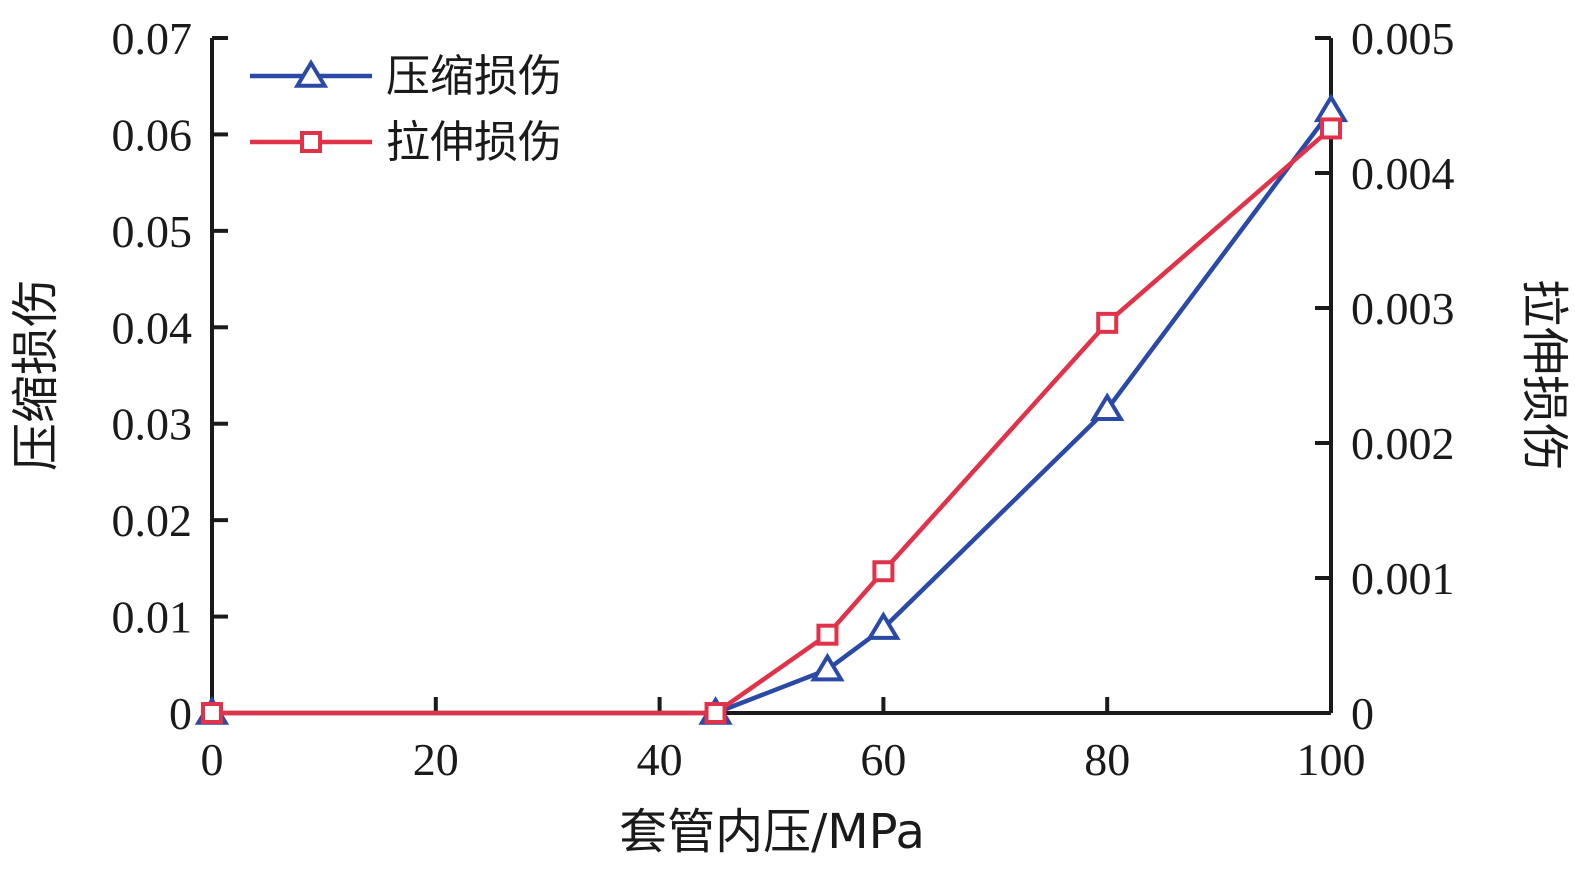  What do you see at coordinates (152, 134) in the screenshot?
I see `y-left-tick-label: 0.06` at bounding box center [152, 134].